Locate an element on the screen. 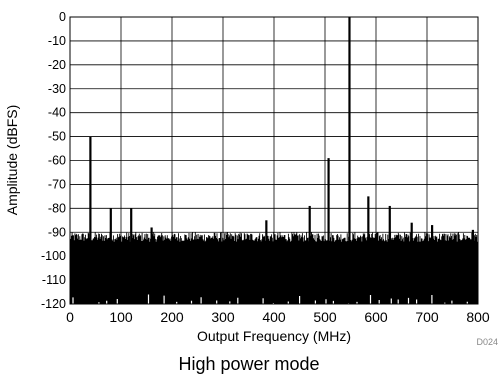 The height and width of the screenshot is (383, 498). y-tick-label: -80 is located at coordinates (57, 208).